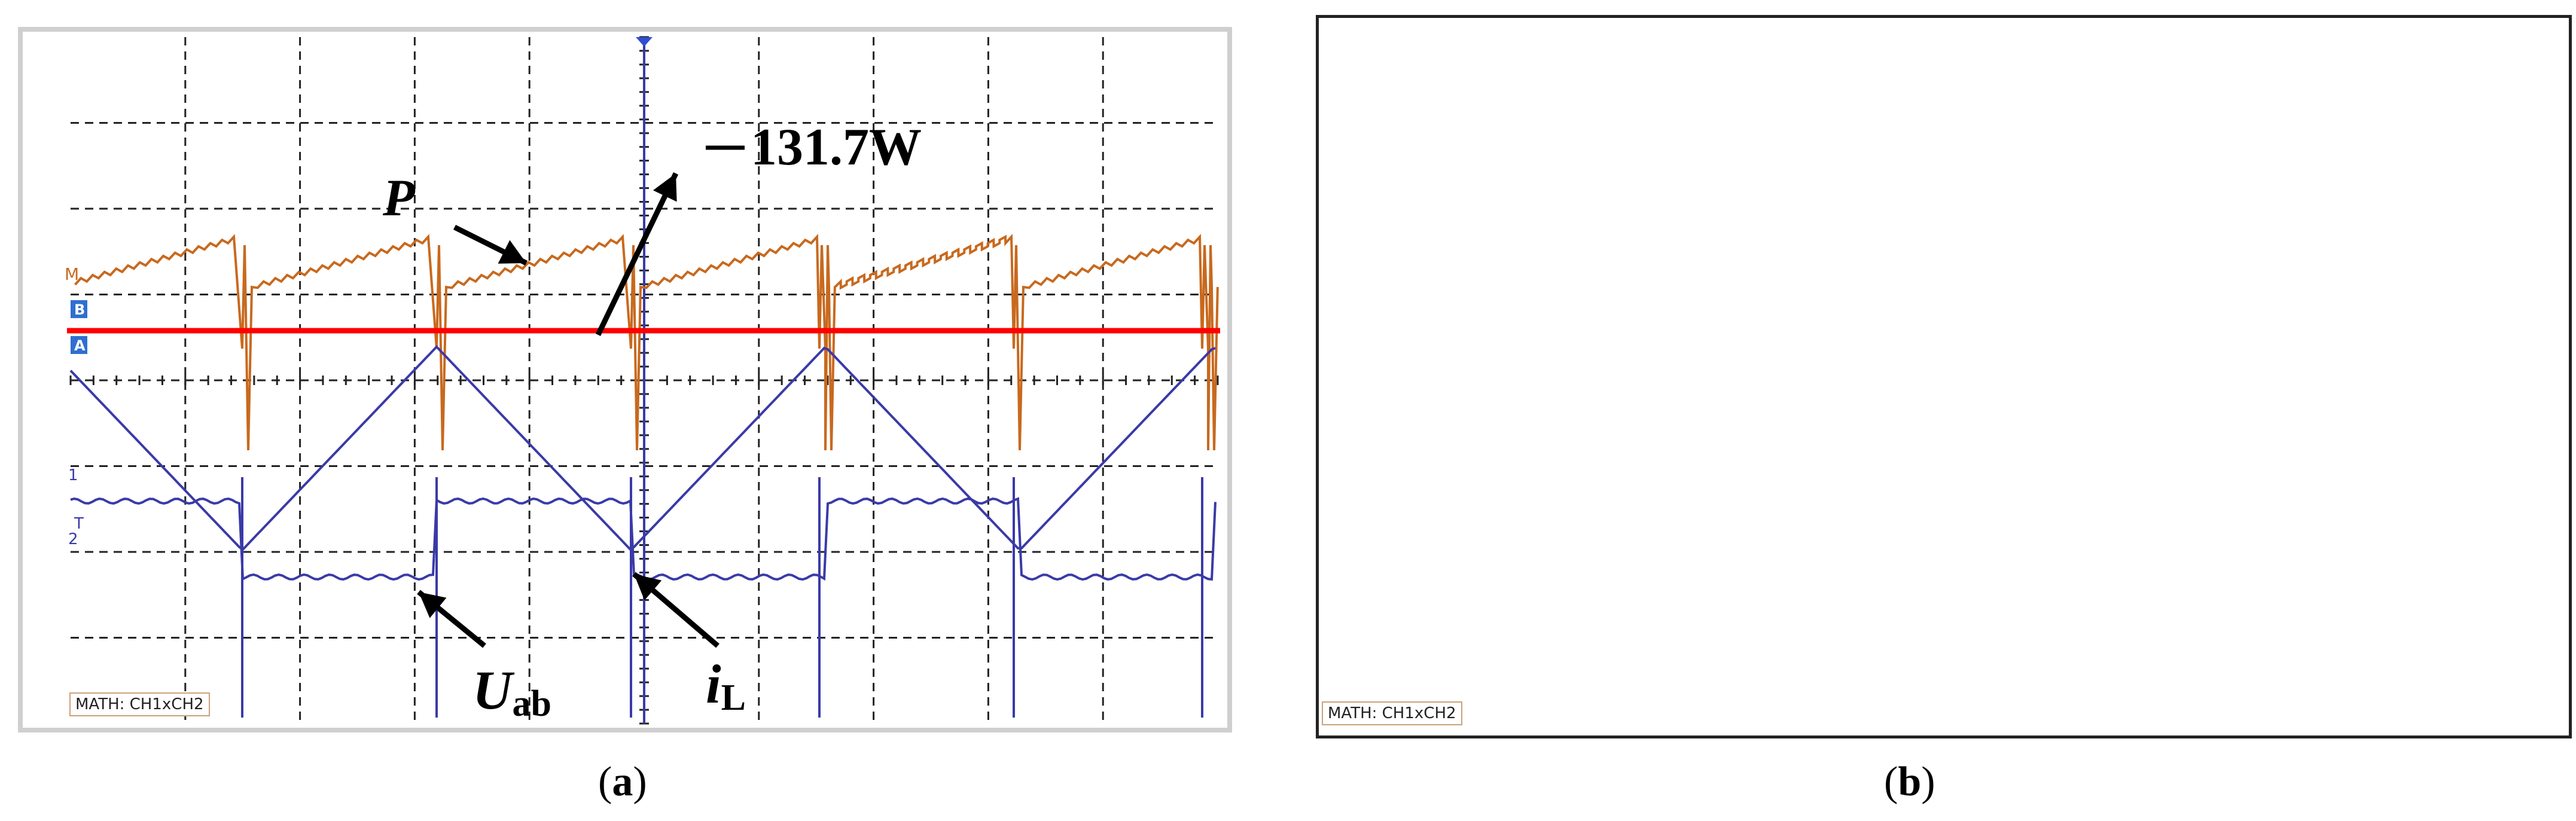 Image resolution: width=2576 pixels, height=821 pixels. I want to click on marker-M-label: M, so click(72, 274).